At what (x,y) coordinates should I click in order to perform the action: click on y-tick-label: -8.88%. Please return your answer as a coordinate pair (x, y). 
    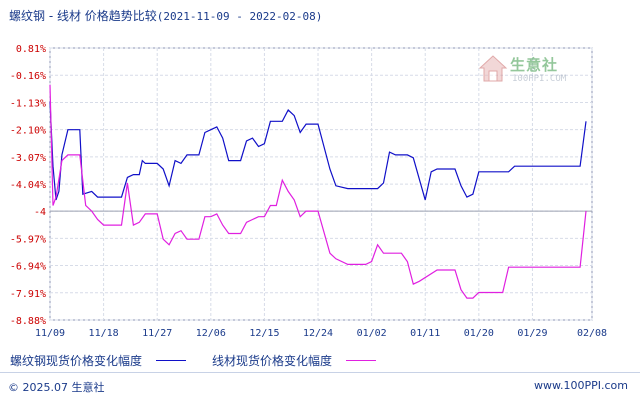
    Looking at the image, I should click on (28, 321).